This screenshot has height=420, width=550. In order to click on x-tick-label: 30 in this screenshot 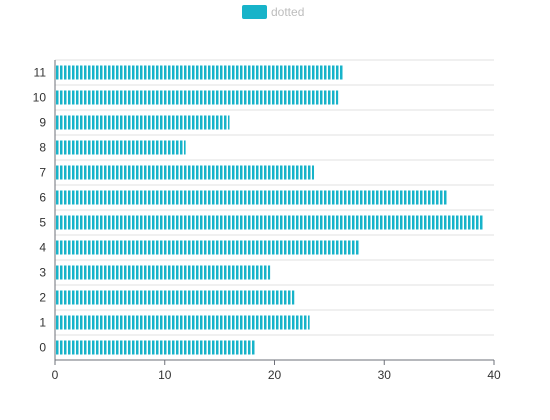, I will do `click(385, 375)`.